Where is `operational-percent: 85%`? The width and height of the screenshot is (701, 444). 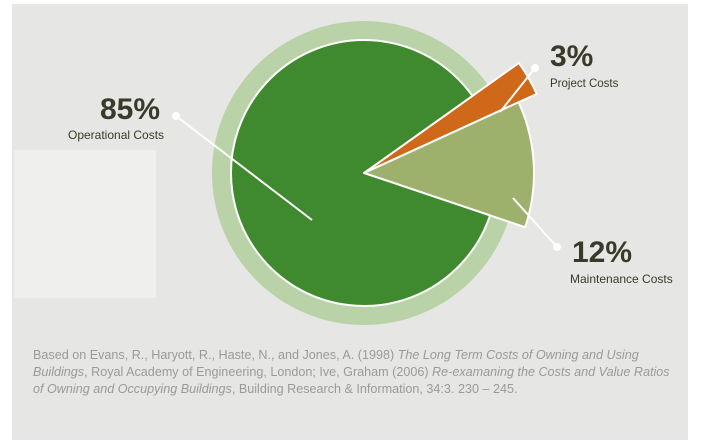 operational-percent: 85% is located at coordinates (130, 109).